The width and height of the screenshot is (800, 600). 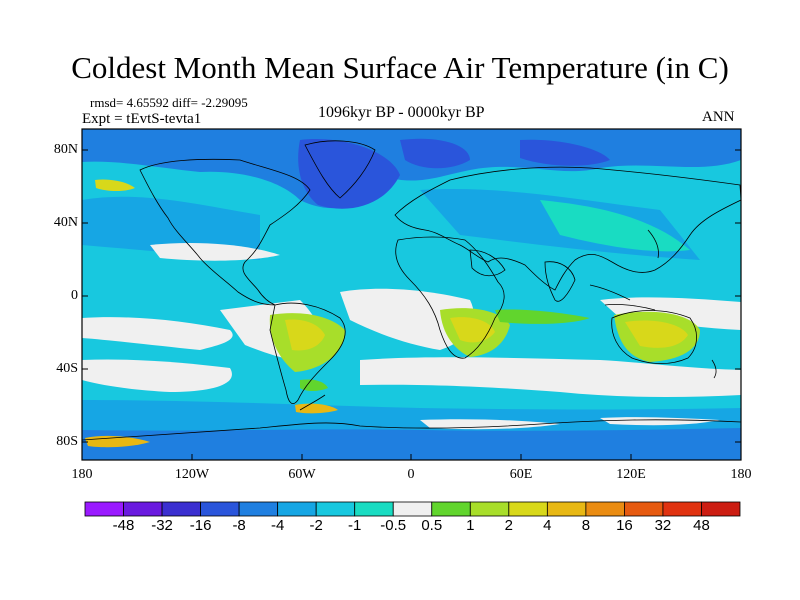 I want to click on lat-label-40s: 40S, so click(x=67, y=368).